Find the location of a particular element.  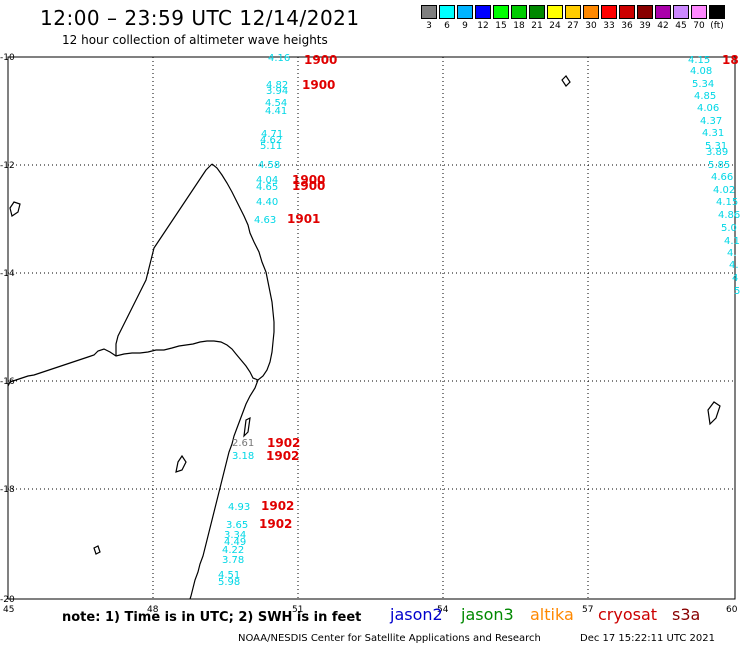

coastline-south is located at coordinates (224, 489).